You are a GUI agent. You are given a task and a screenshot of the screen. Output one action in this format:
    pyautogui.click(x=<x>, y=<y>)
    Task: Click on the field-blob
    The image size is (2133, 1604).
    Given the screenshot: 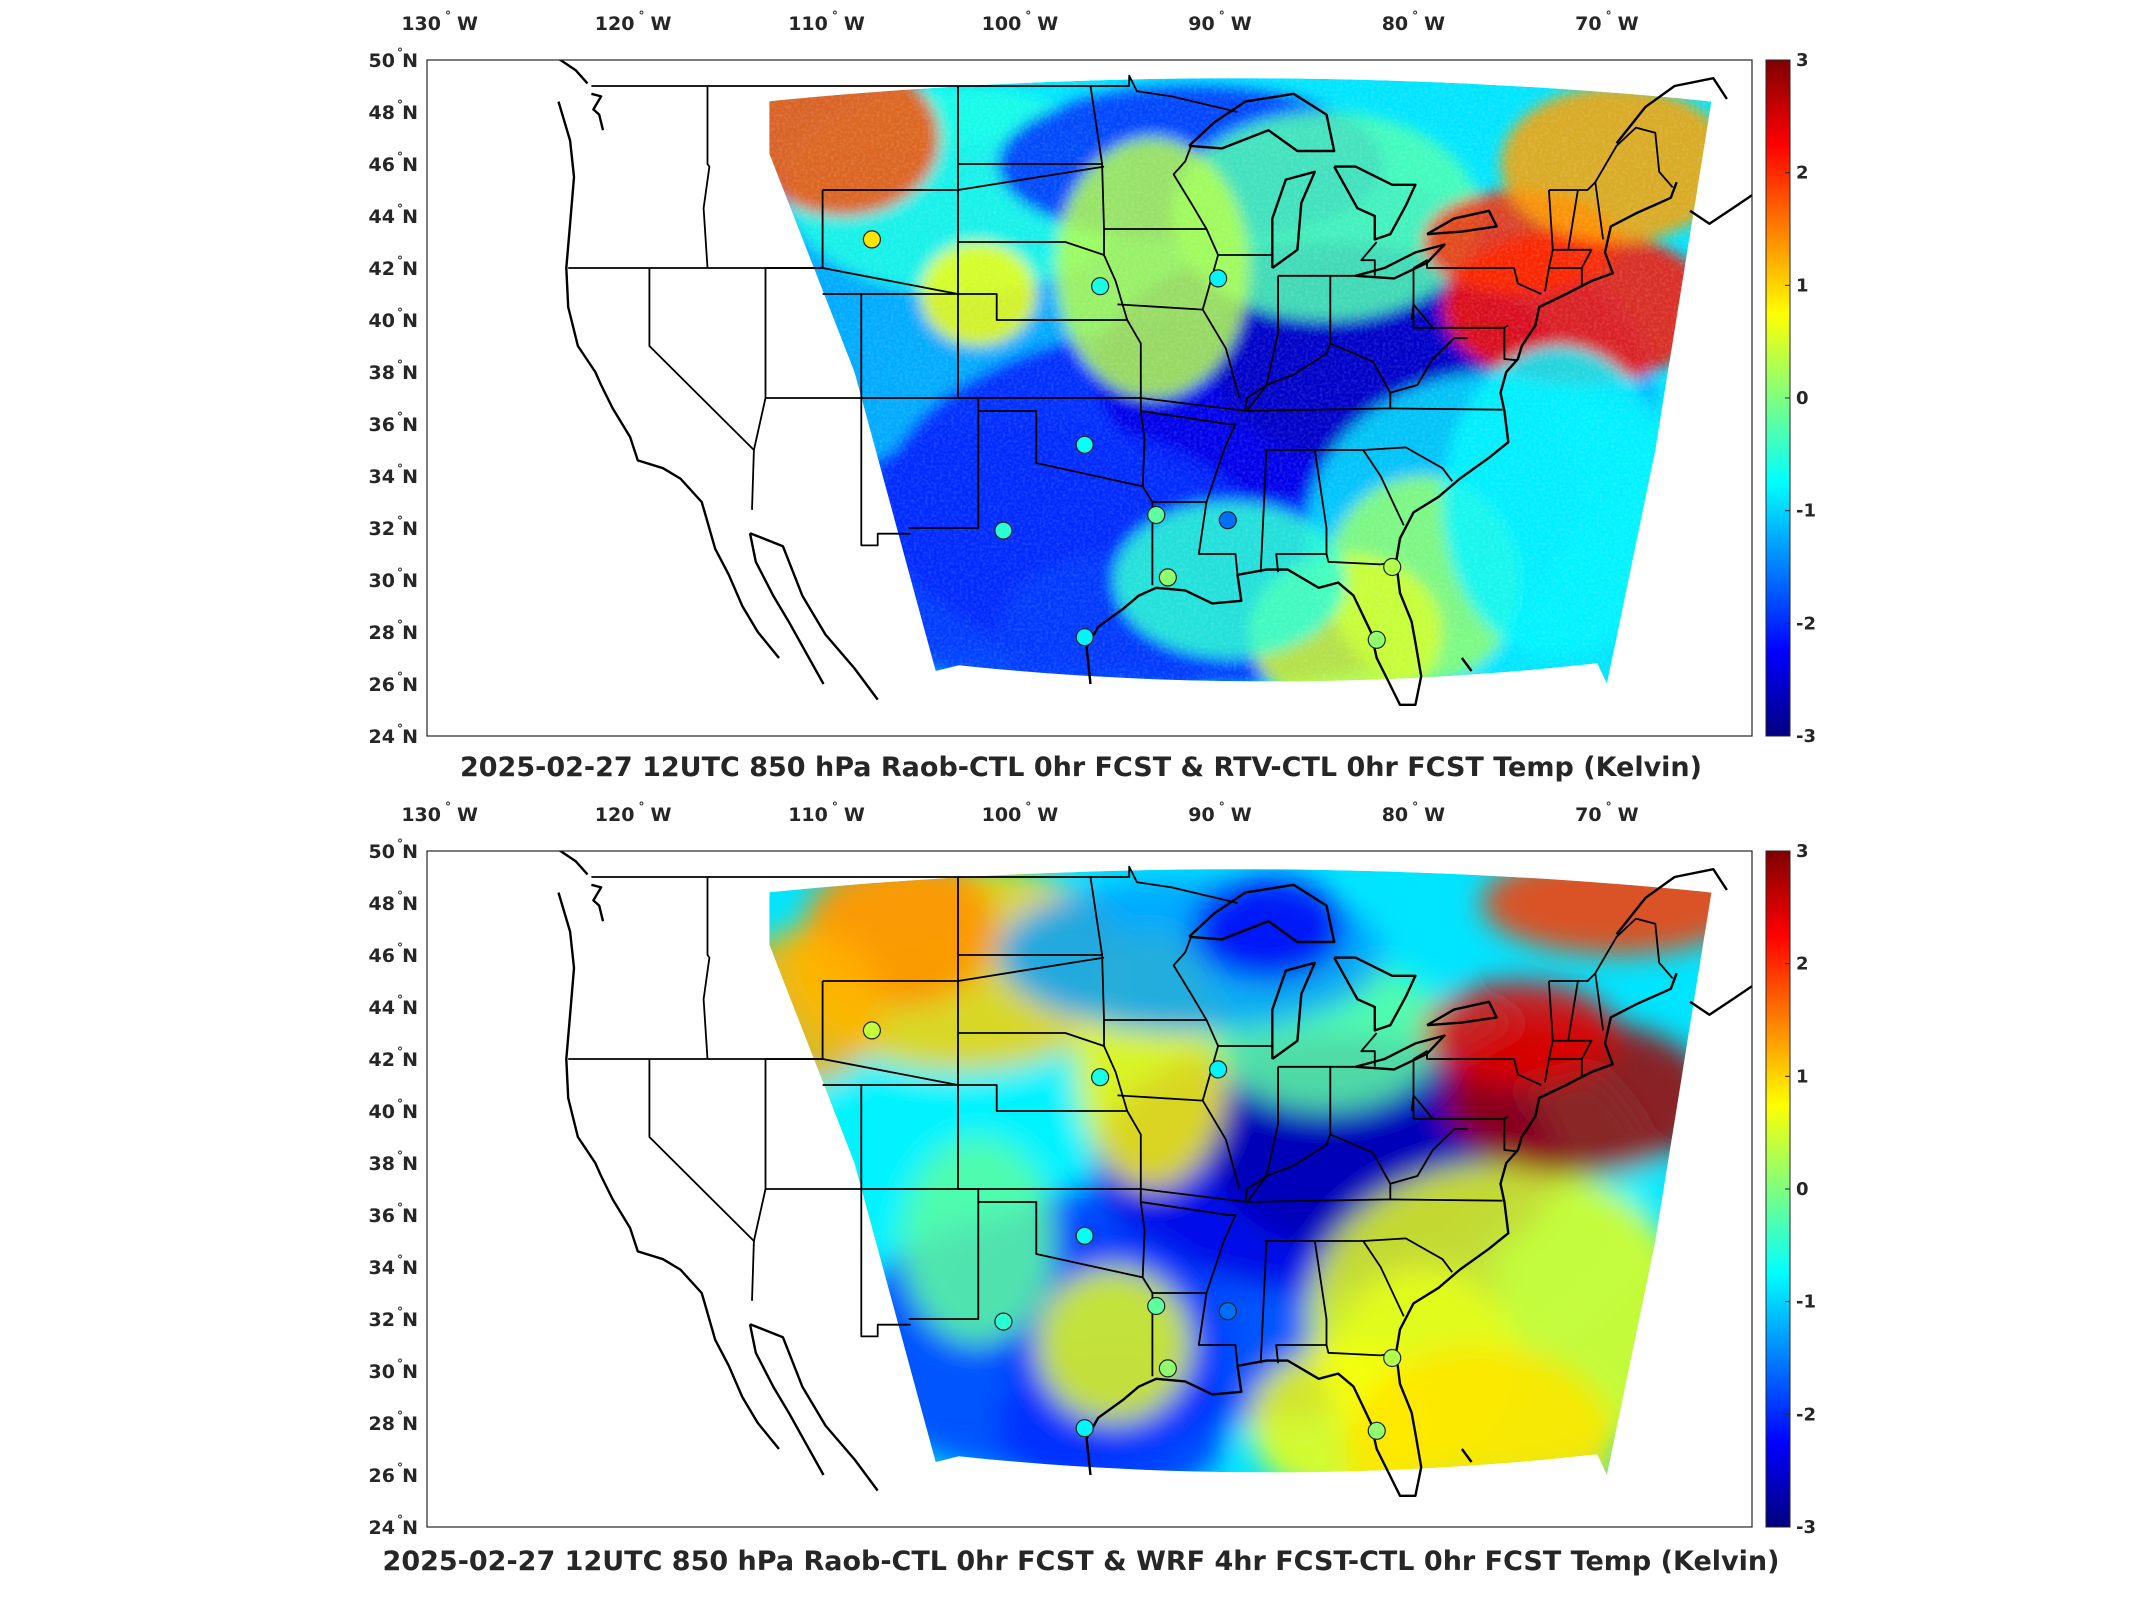 What is the action you would take?
    pyautogui.click(x=1596, y=912)
    